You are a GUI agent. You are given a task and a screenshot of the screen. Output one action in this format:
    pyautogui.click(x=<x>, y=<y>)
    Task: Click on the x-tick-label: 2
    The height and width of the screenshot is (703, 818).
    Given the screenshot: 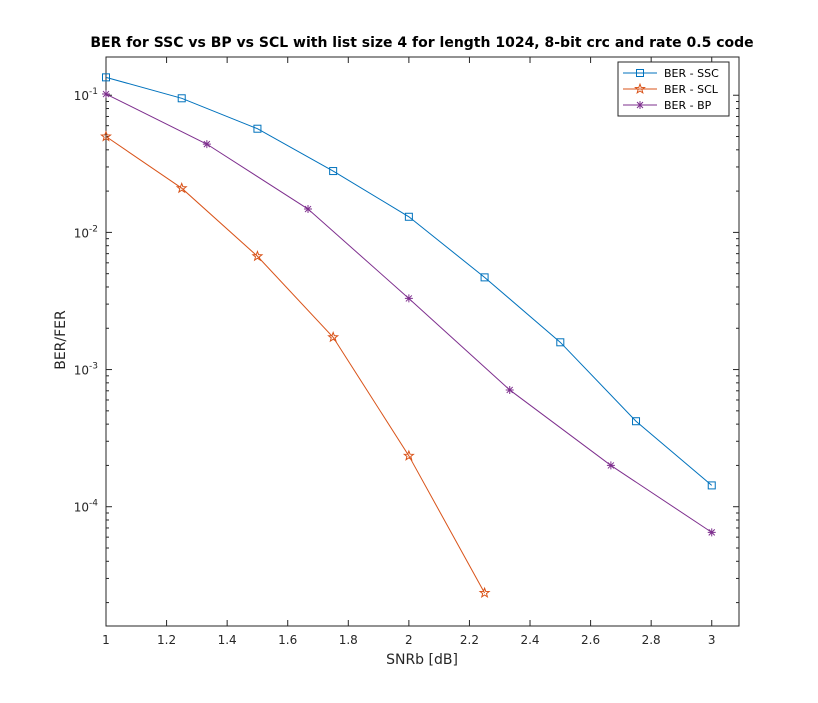 What is the action you would take?
    pyautogui.click(x=409, y=640)
    